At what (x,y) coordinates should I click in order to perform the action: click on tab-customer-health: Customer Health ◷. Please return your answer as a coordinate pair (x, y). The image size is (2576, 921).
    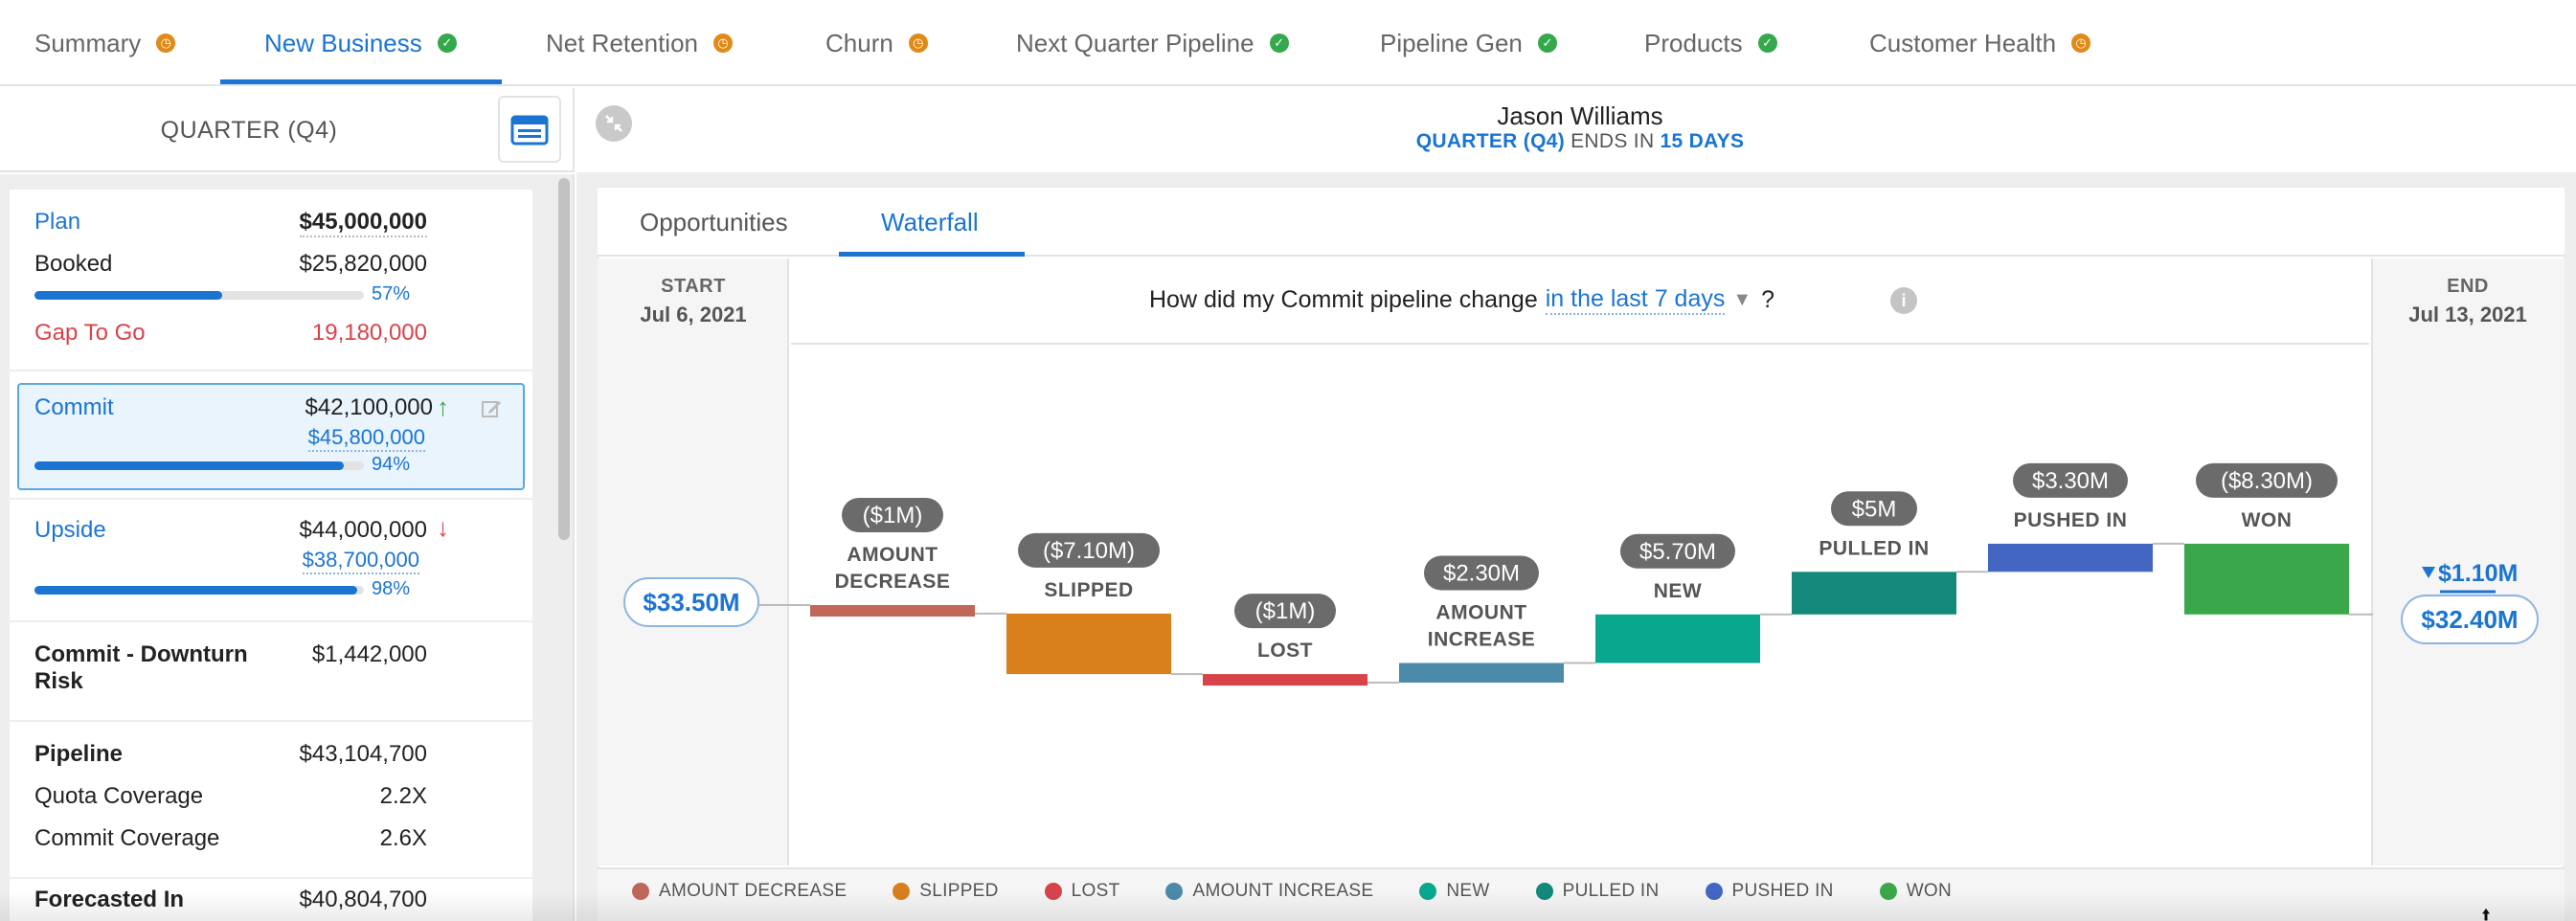
    Looking at the image, I should click on (1980, 43).